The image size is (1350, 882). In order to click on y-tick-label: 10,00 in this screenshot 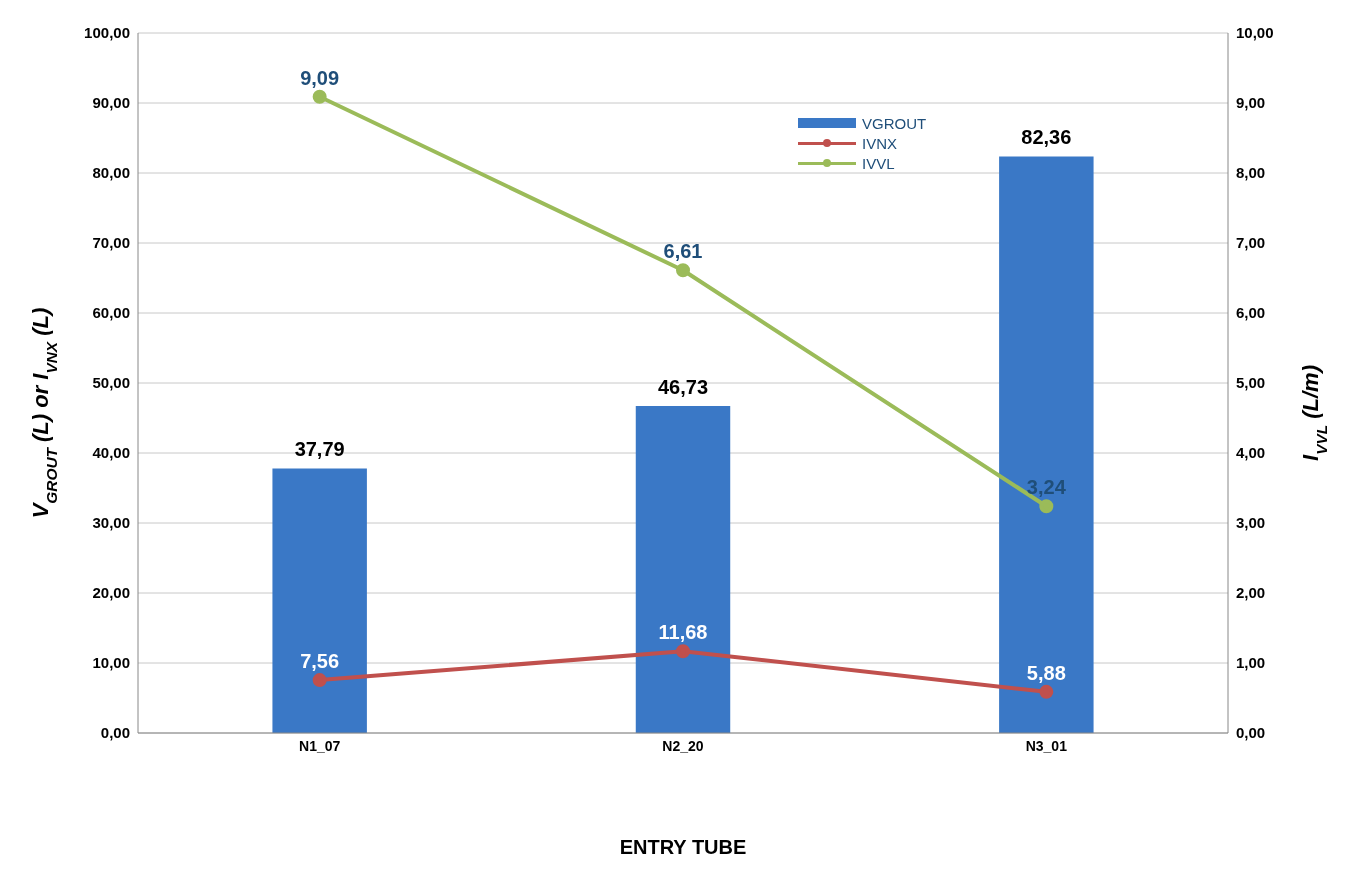, I will do `click(111, 663)`.